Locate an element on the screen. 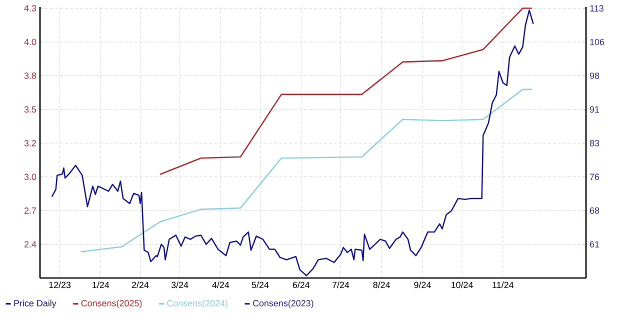 This screenshot has height=322, width=620. x-tick-label: 9/24 is located at coordinates (422, 285).